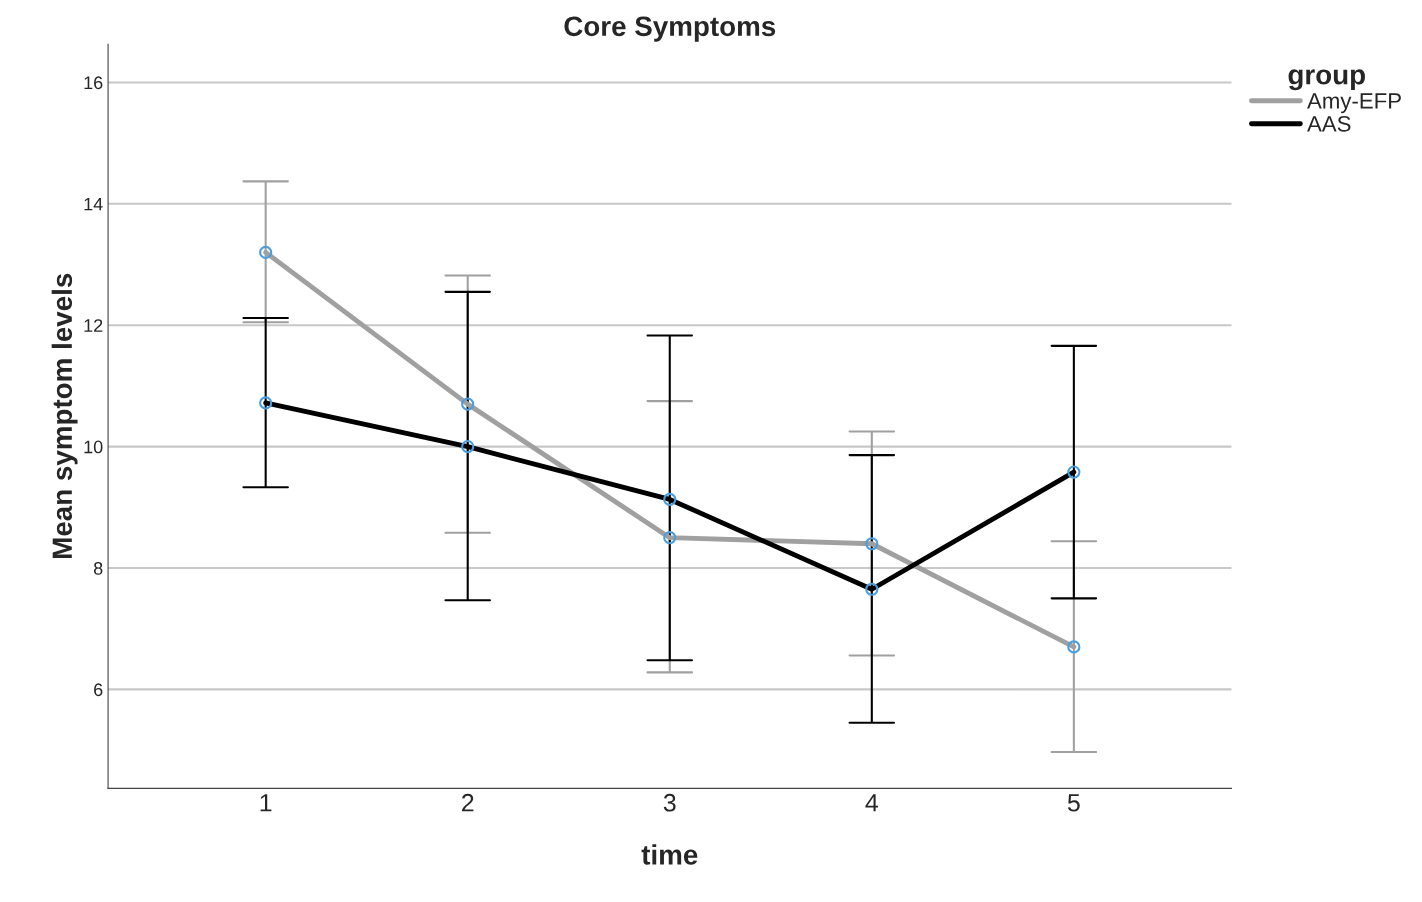  What do you see at coordinates (468, 802) in the screenshot?
I see `x-tick-label: 2` at bounding box center [468, 802].